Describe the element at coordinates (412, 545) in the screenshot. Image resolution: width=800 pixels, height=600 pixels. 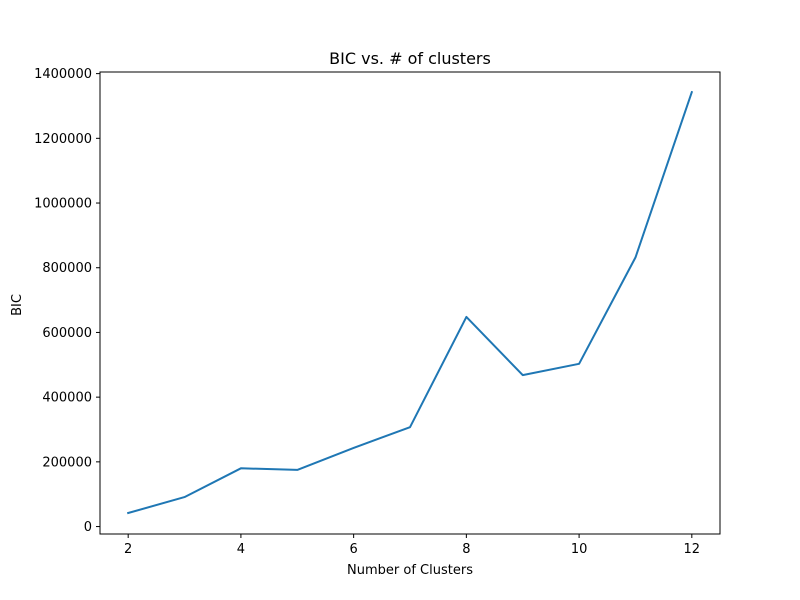
I see `x-axis: 2 4 6 8 10 12` at that location.